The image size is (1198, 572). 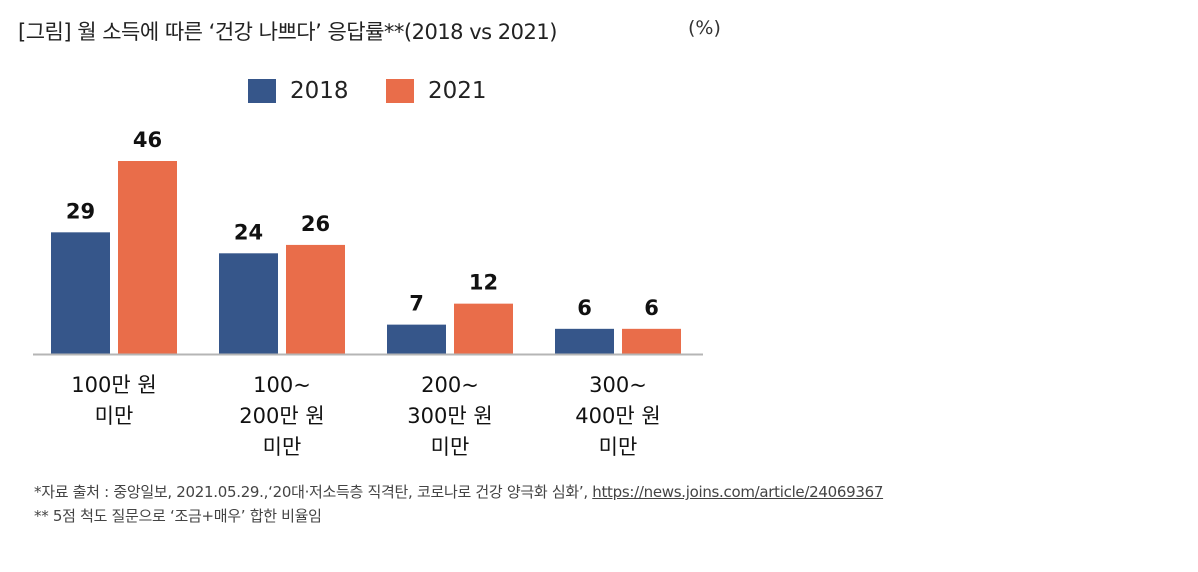 What do you see at coordinates (617, 416) in the screenshot?
I see `x-tick-label-4: 400만 원` at bounding box center [617, 416].